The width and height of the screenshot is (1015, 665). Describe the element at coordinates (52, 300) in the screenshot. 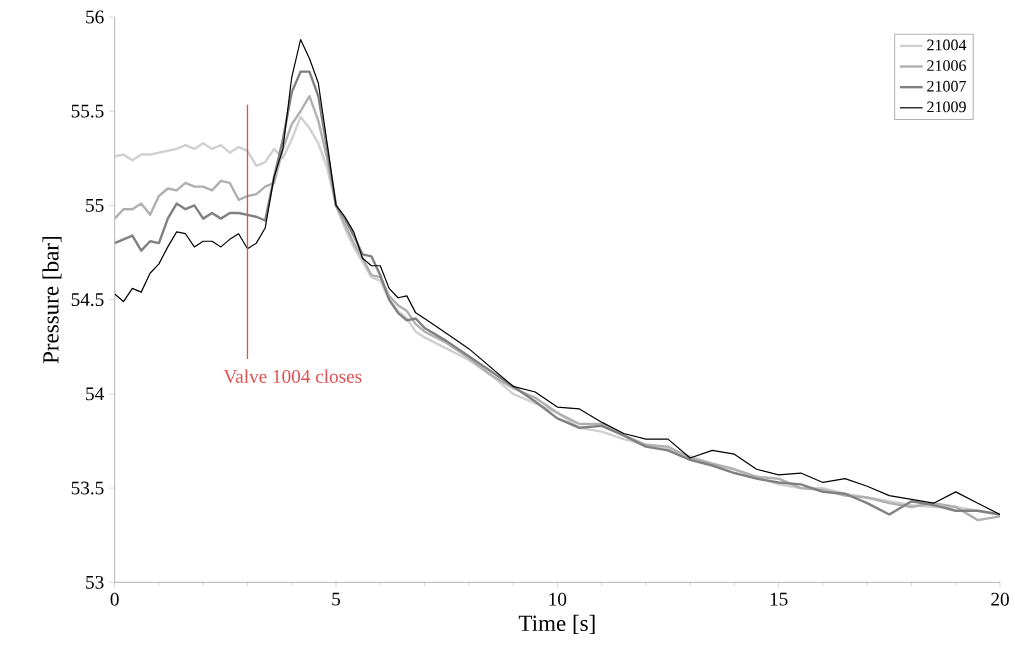

I see `y-axis-title: Pressure [bar]` at that location.